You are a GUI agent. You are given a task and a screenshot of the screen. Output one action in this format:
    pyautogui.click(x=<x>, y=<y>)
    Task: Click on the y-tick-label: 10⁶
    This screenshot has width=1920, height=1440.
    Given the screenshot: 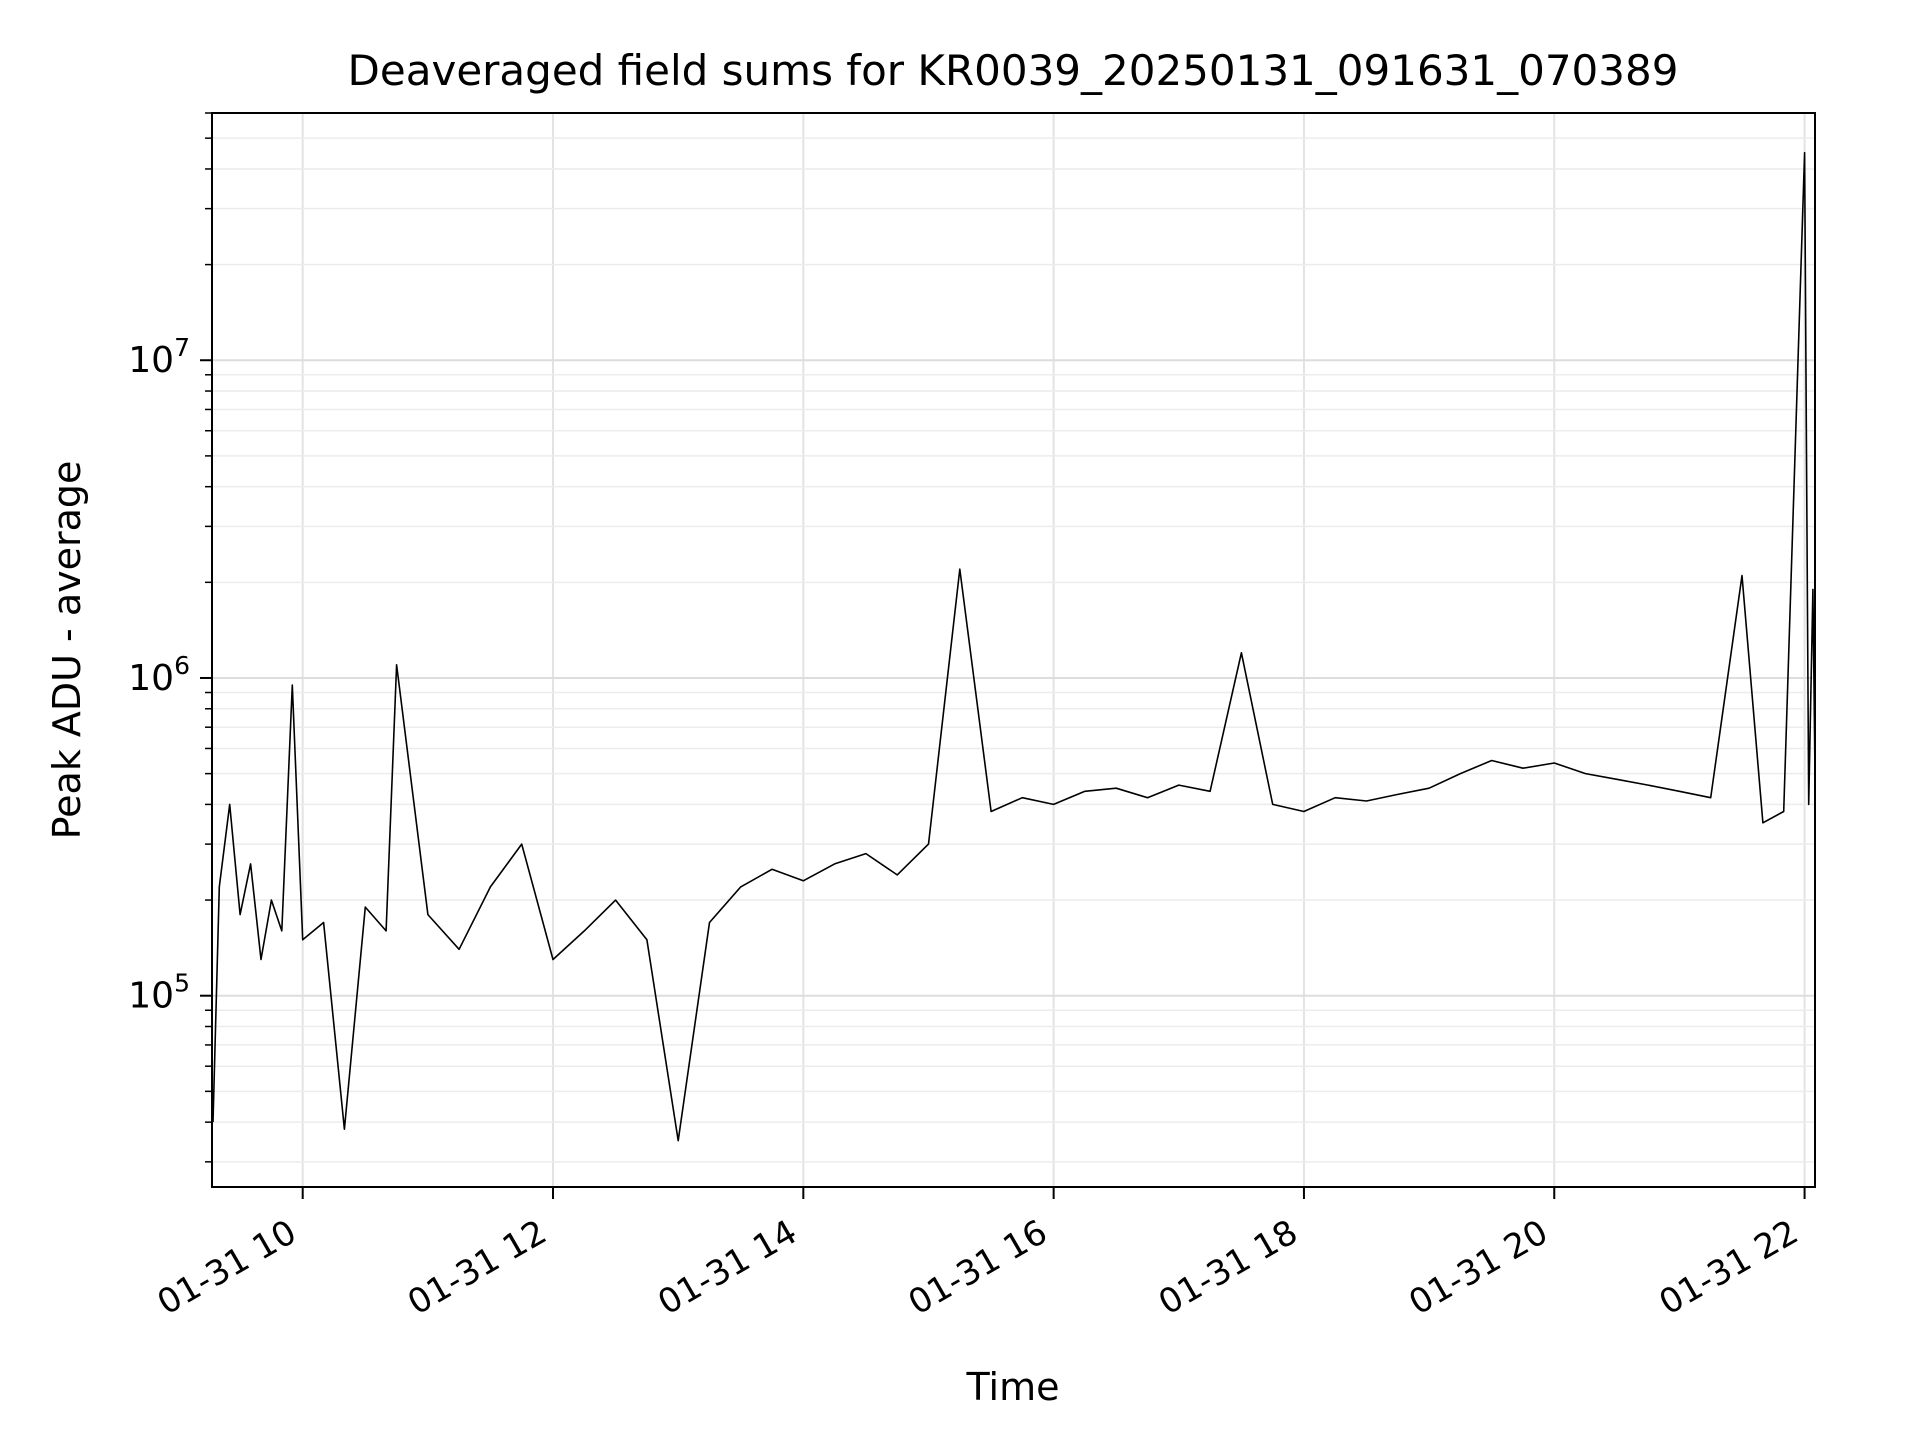 What is the action you would take?
    pyautogui.click(x=159, y=675)
    